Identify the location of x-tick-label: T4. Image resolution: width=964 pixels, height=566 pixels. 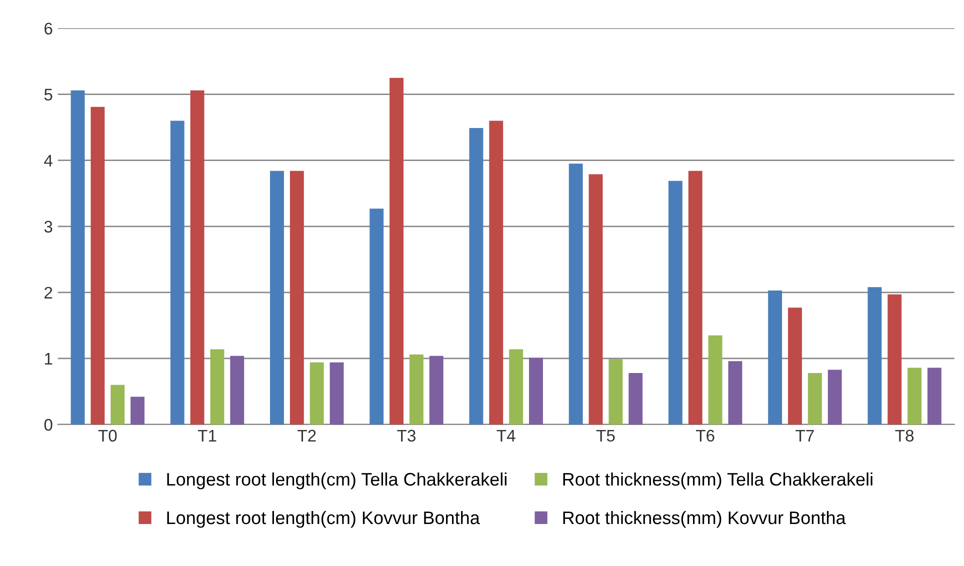
(506, 436).